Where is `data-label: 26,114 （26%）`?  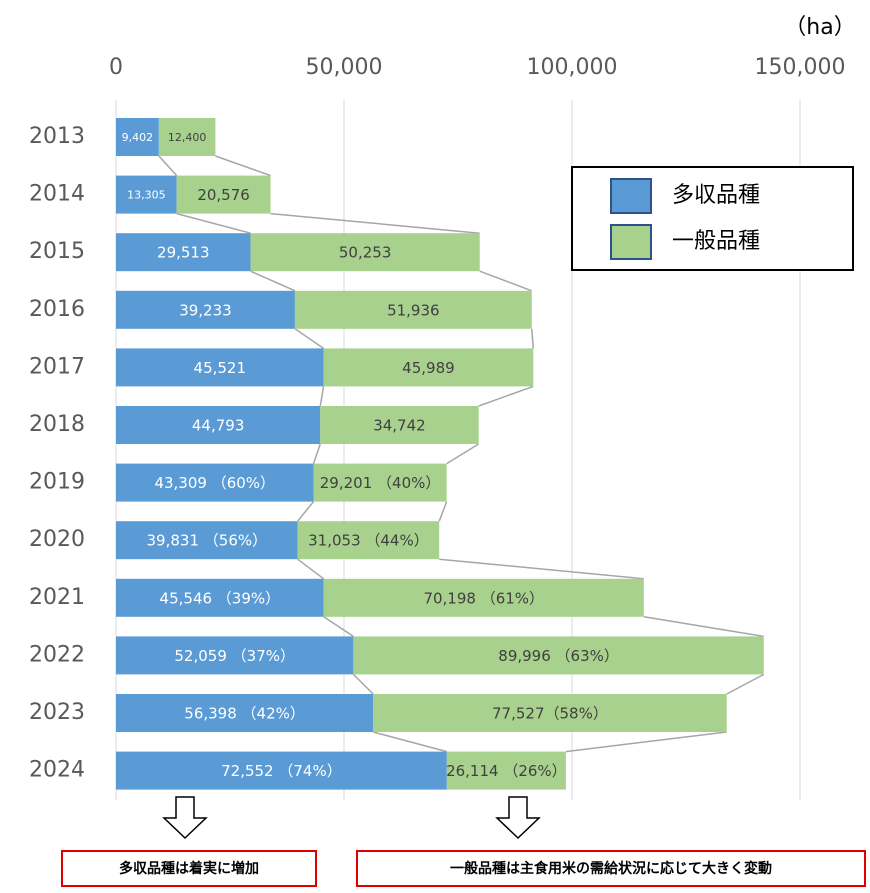
data-label: 26,114 （26%） is located at coordinates (506, 771).